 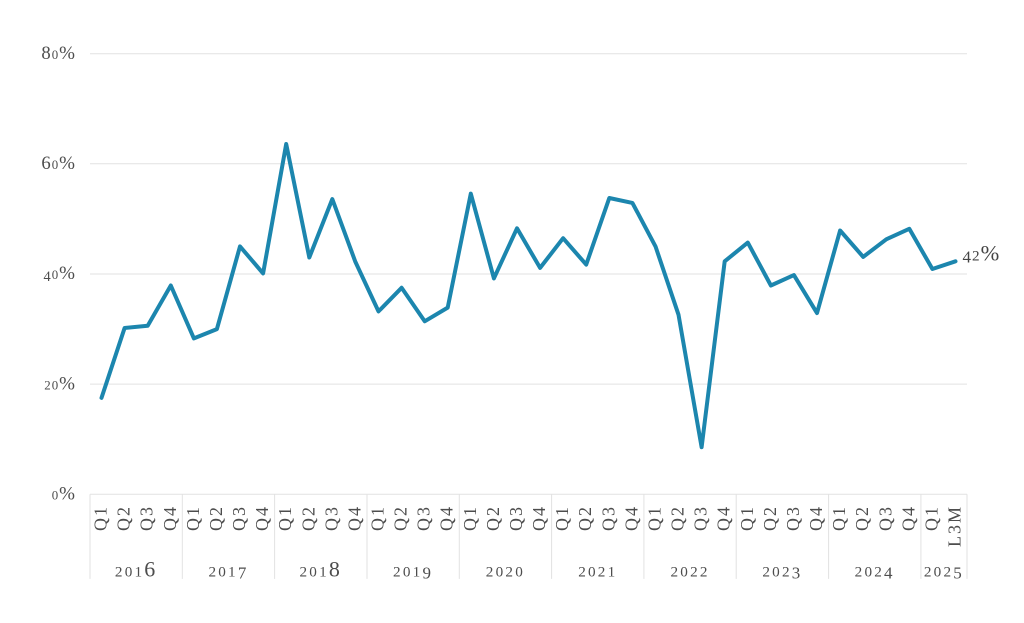 What do you see at coordinates (60, 274) in the screenshot?
I see `svg-text: 40%` at bounding box center [60, 274].